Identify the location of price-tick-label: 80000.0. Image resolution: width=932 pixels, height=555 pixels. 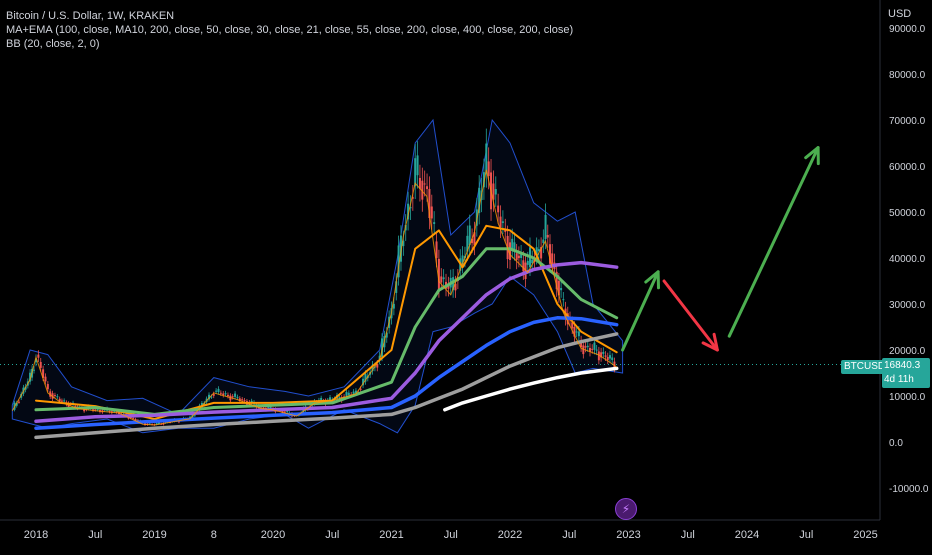
(907, 75).